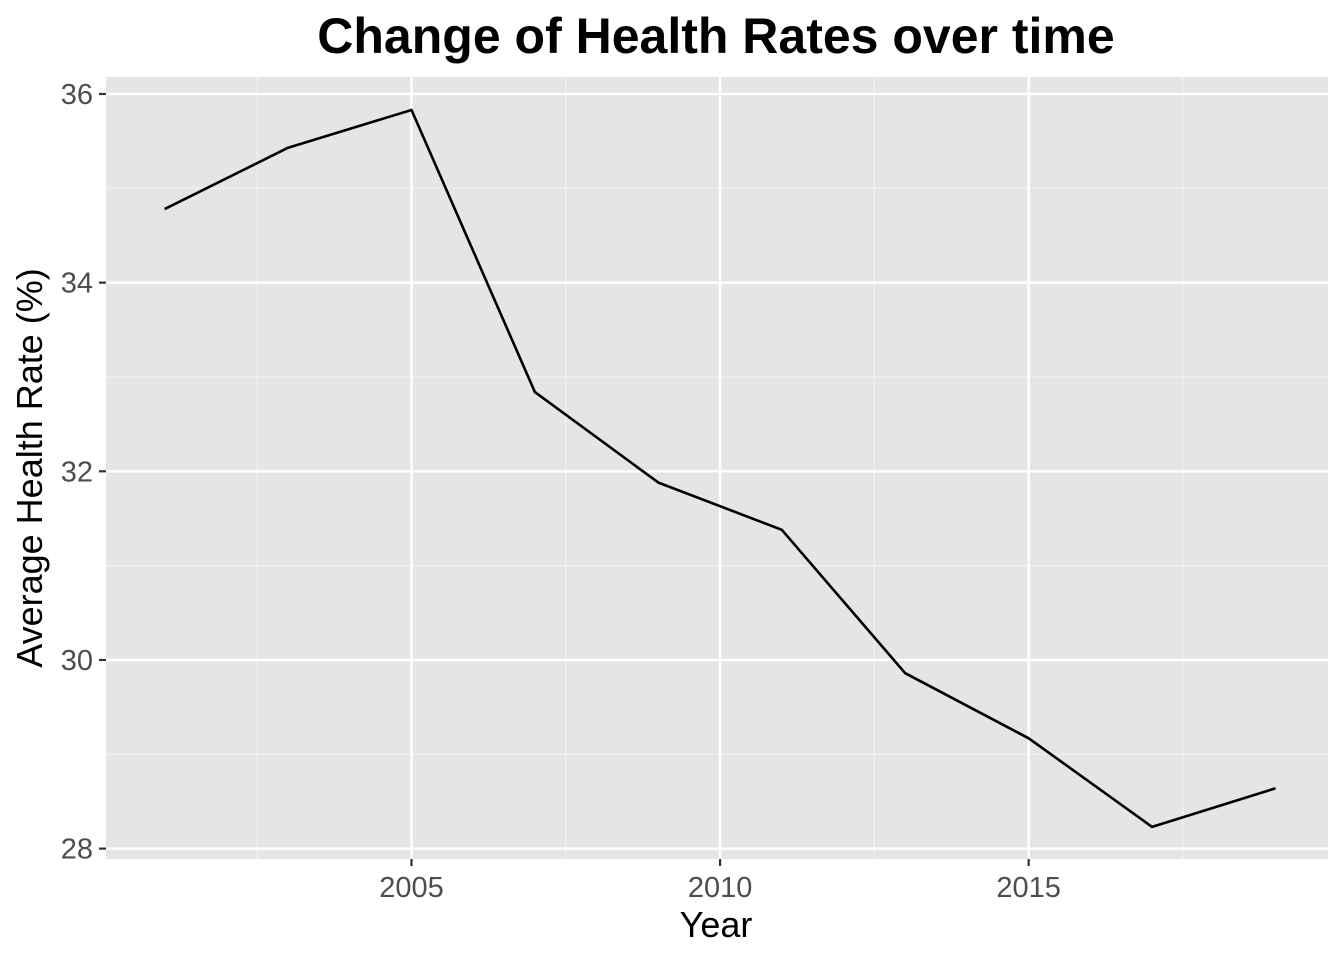  I want to click on y-tick-label-2: 32, so click(77, 472).